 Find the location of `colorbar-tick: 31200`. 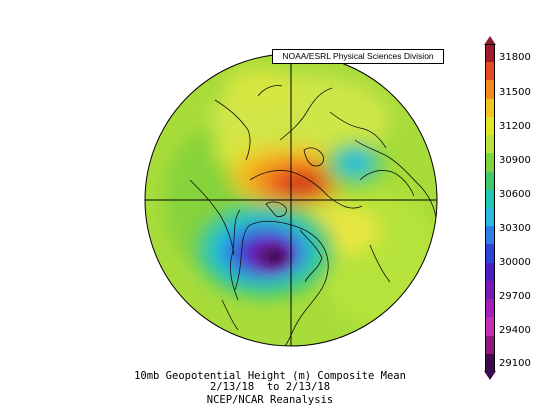

colorbar-tick: 31200 is located at coordinates (515, 126).